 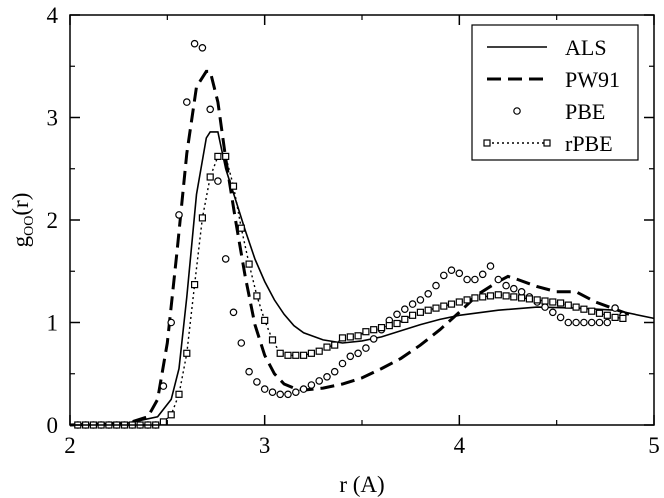 I want to click on y-axis-label: gOO(r), so click(x=22, y=220).